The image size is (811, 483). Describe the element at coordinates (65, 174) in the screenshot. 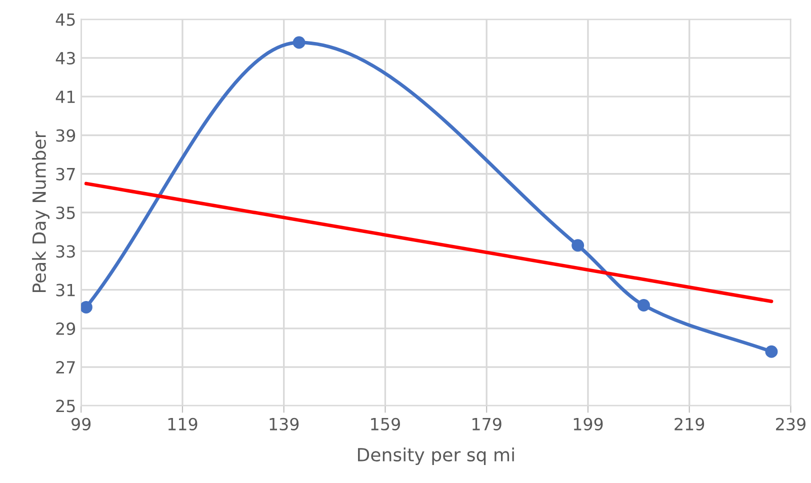

I see `y-tick-label: 37` at that location.